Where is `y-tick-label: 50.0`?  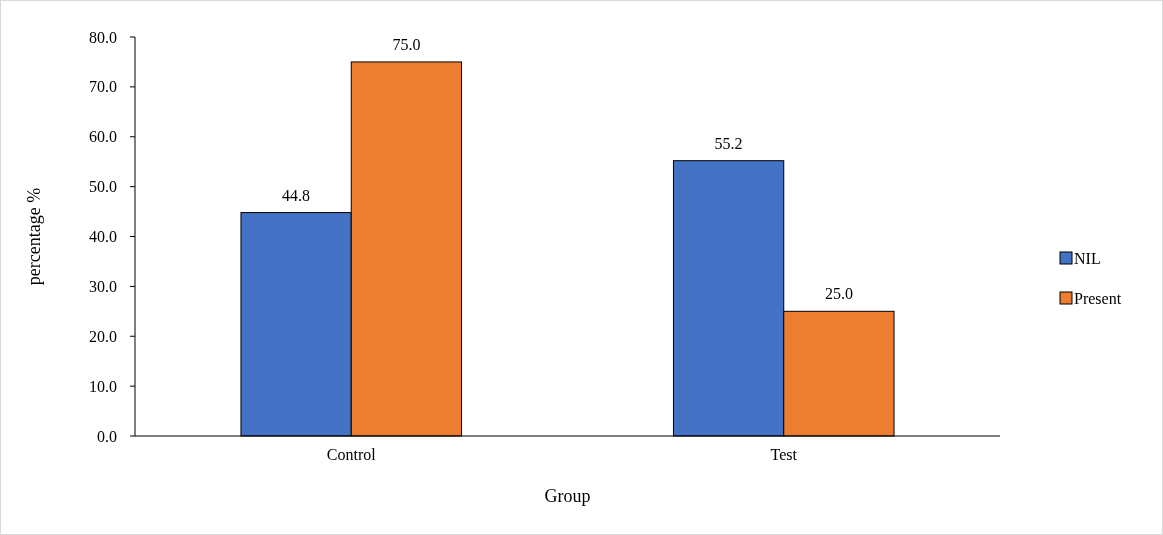
y-tick-label: 50.0 is located at coordinates (103, 187).